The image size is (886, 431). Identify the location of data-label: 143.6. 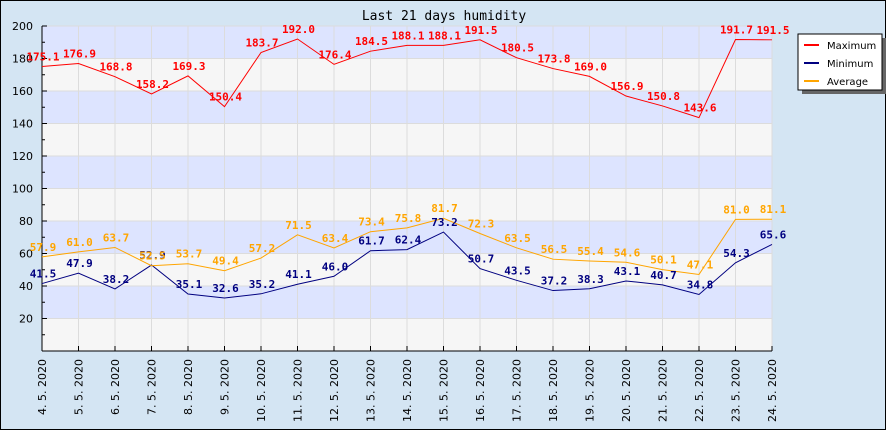
(699, 108).